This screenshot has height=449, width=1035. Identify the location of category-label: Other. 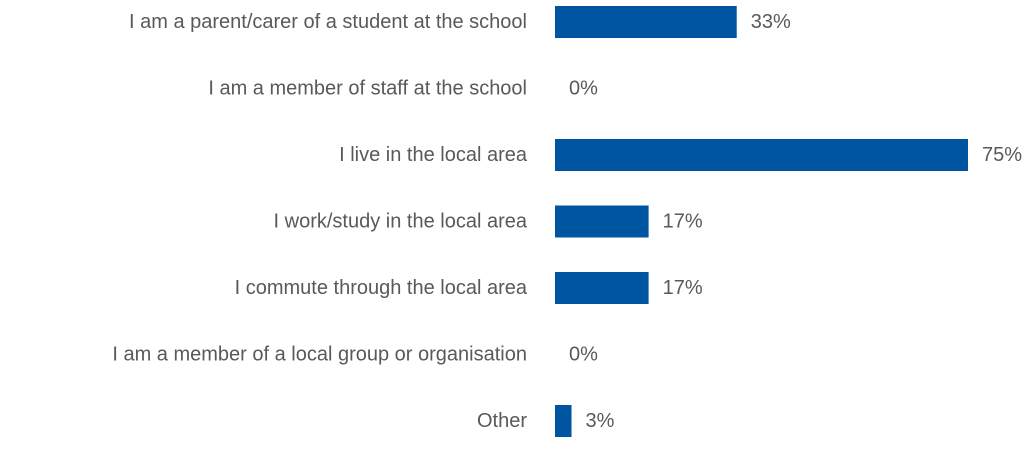
(502, 421).